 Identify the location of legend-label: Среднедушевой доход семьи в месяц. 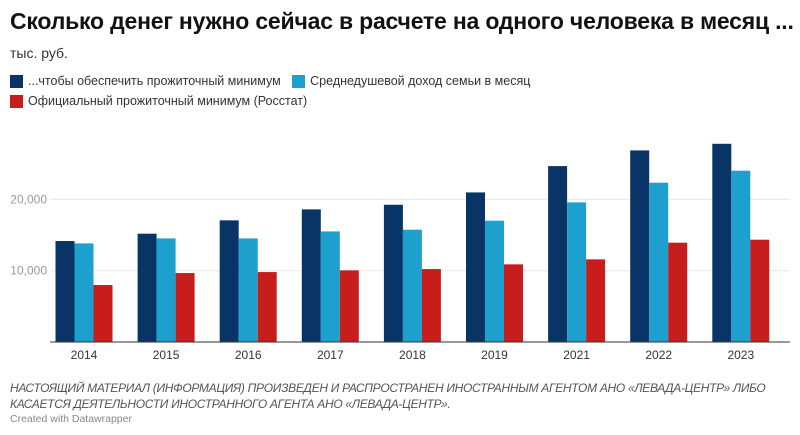
(420, 81).